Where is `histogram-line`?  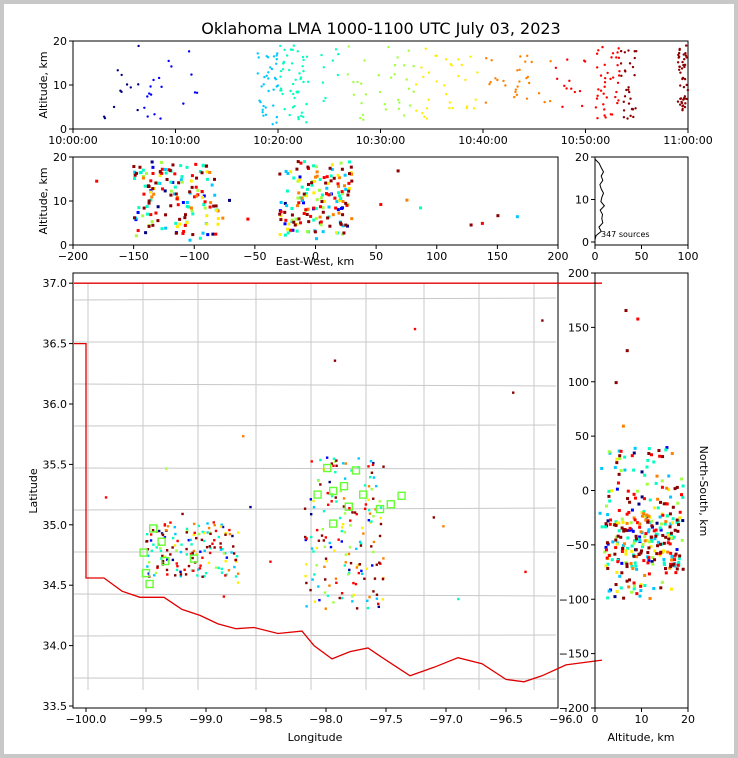
histogram-line is located at coordinates (600, 199).